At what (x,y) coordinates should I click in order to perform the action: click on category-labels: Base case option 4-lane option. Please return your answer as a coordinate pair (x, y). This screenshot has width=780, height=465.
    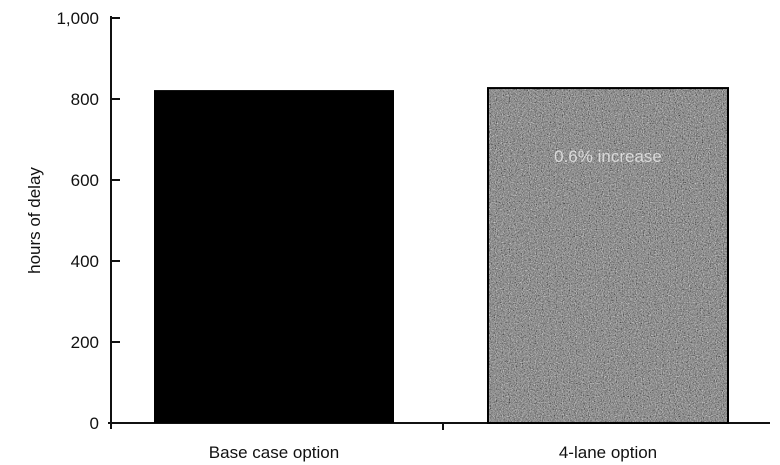
    Looking at the image, I should click on (433, 452).